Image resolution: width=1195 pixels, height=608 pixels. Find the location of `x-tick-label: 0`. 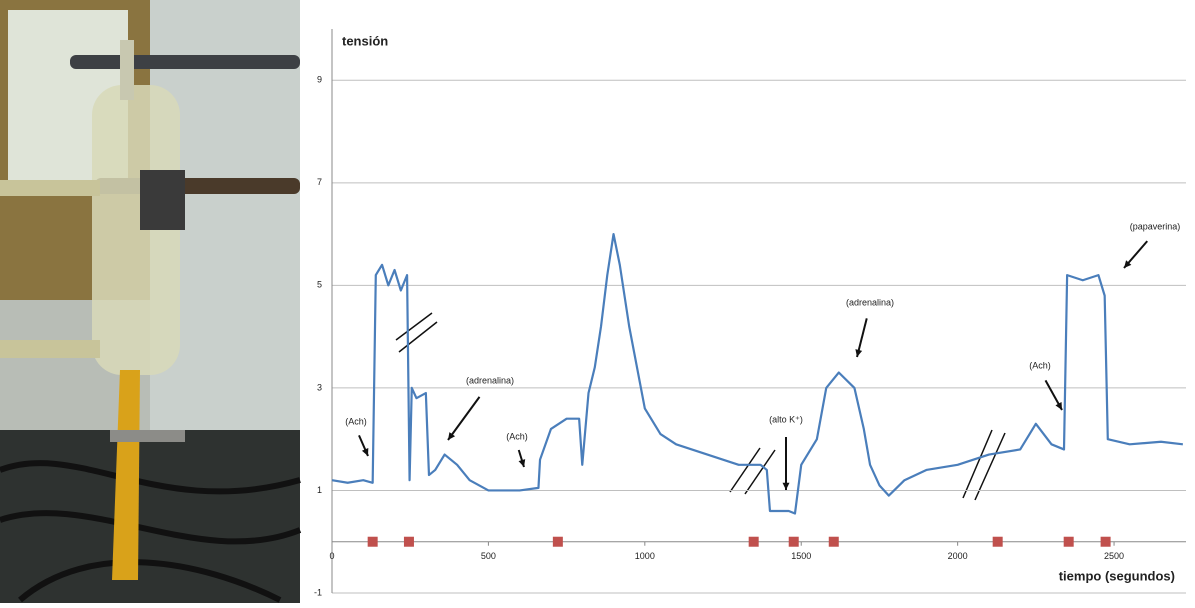

x-tick-label: 0 is located at coordinates (331, 556).